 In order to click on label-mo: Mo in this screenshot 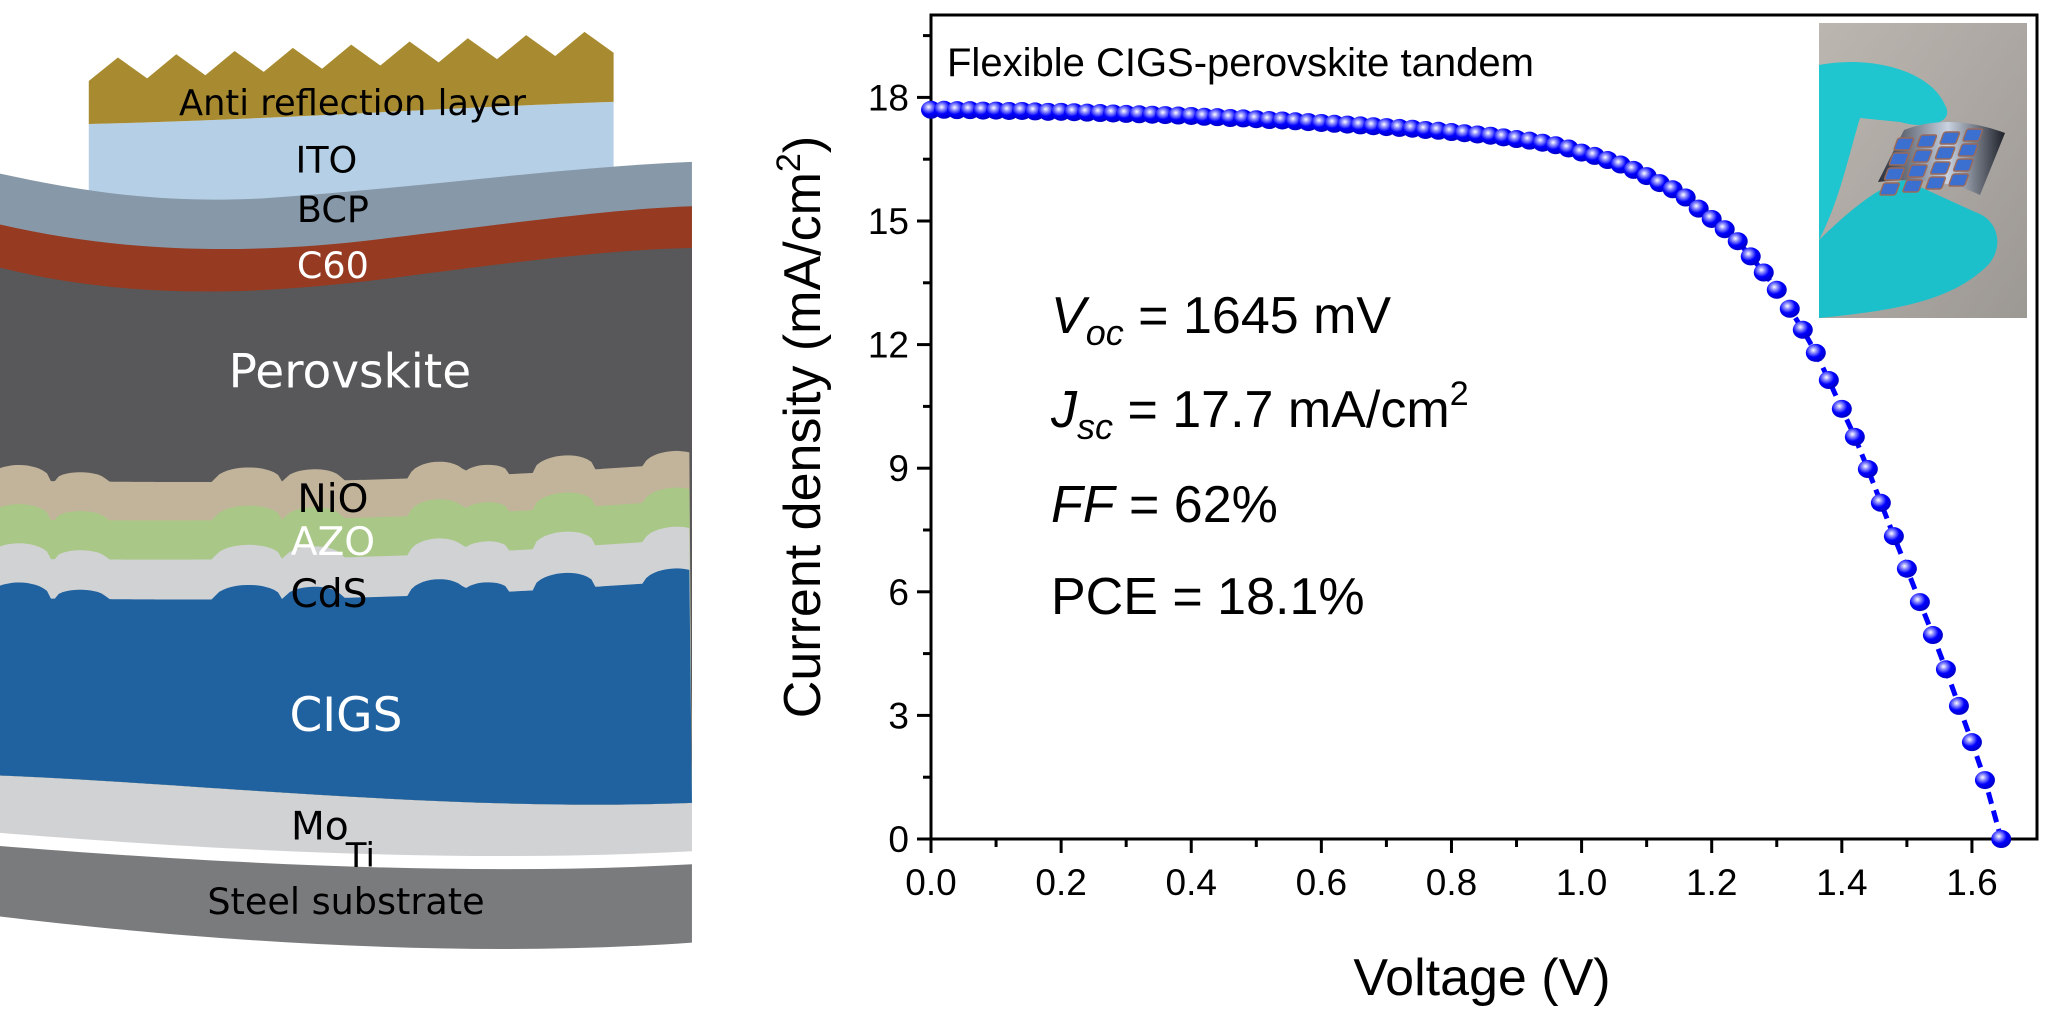, I will do `click(320, 826)`.